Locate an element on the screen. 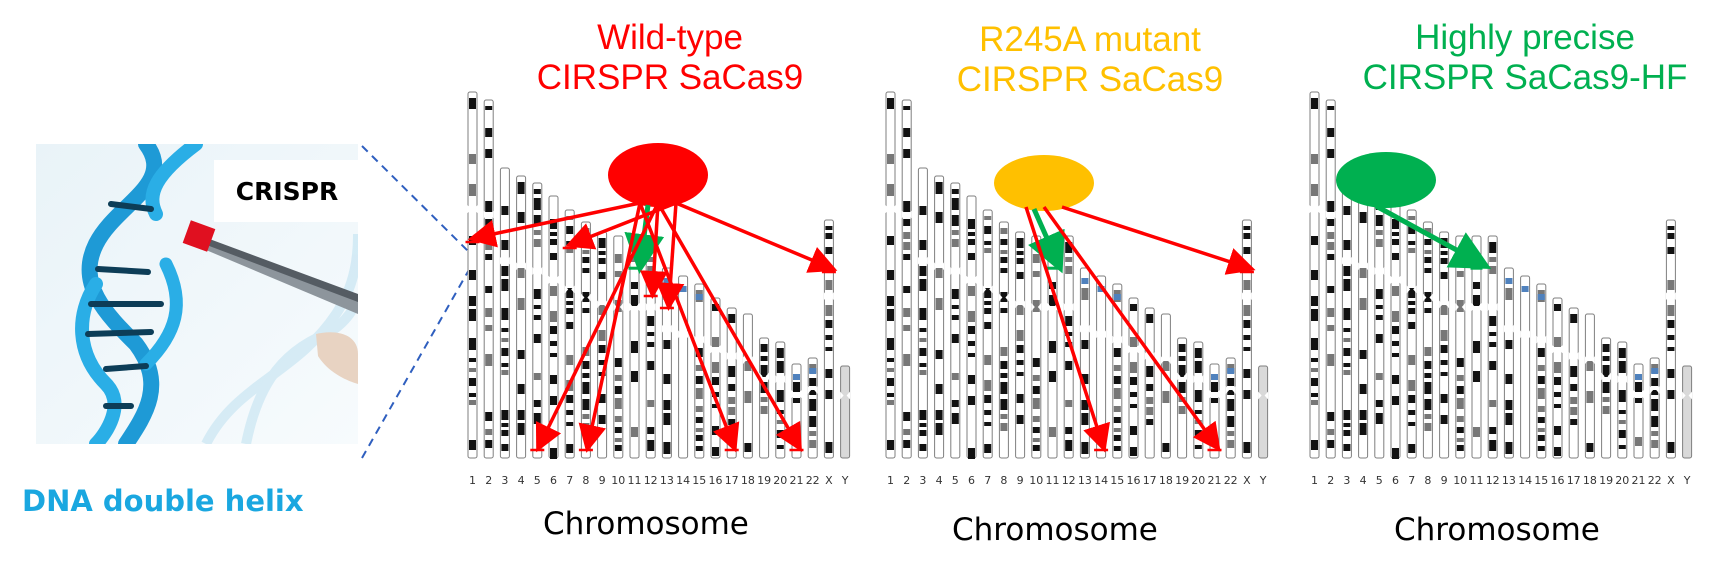 The image size is (1724, 576). on-target-arrow is located at coordinates (1046, 240).